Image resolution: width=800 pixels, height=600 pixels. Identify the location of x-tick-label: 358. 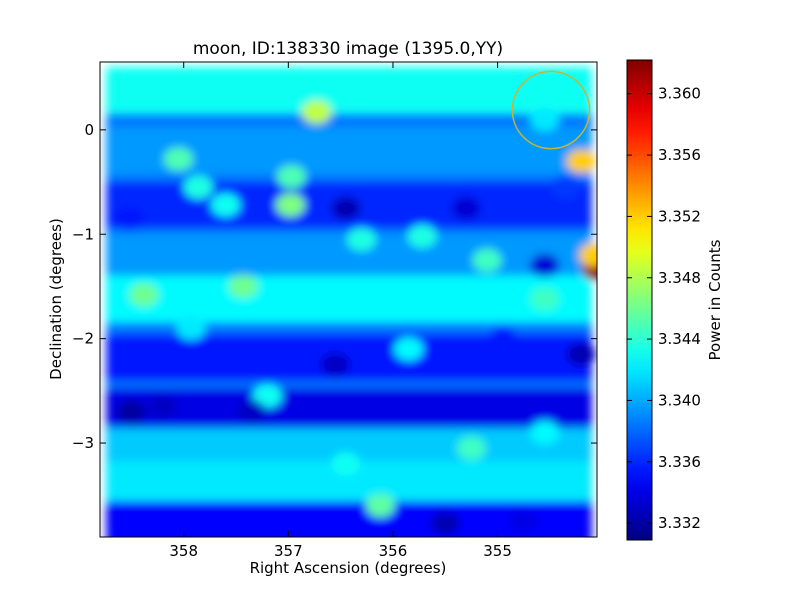
(183, 551).